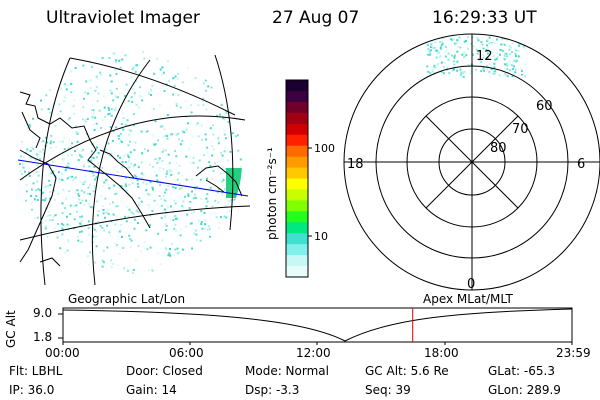  I want to click on status-gain: Gain: 14, so click(151, 390).